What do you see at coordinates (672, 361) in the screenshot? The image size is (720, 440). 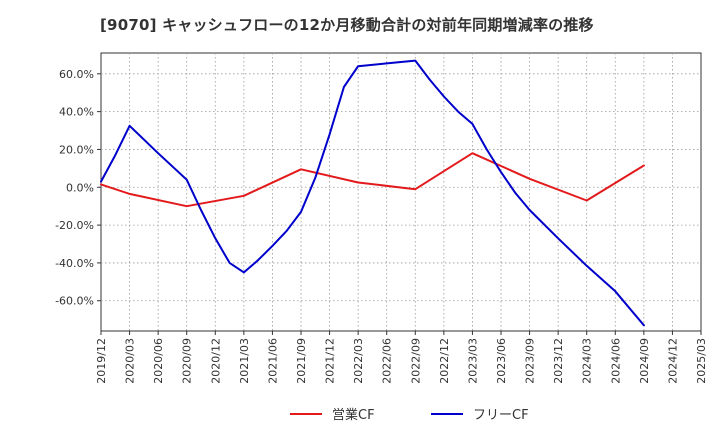 I see `x-tick-label: 2024/12` at bounding box center [672, 361].